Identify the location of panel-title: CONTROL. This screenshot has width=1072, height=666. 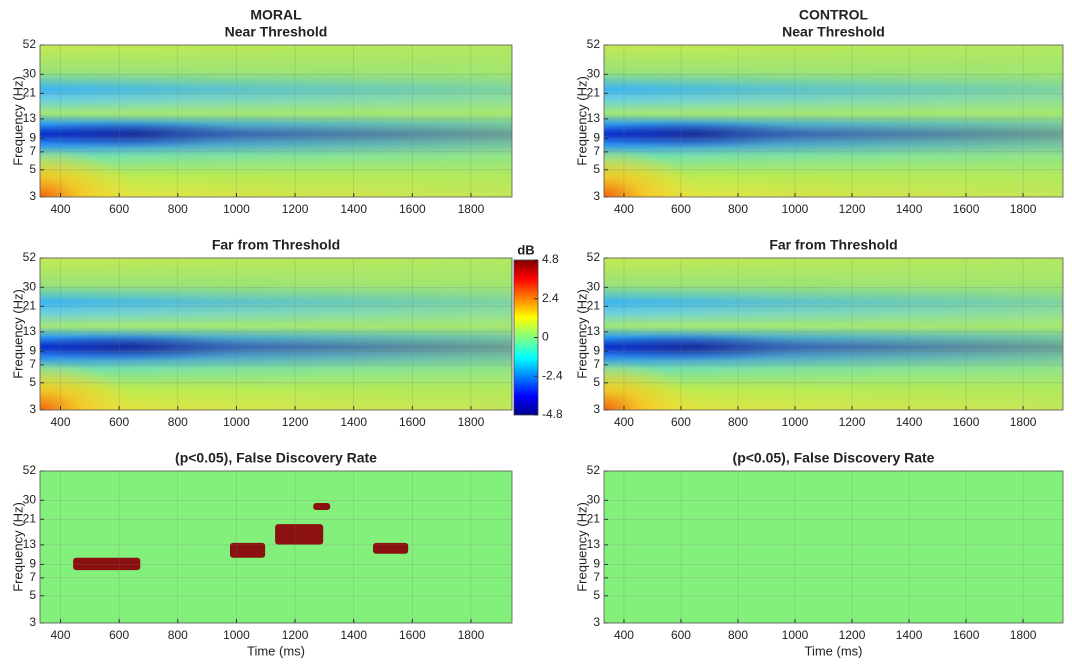
(834, 15).